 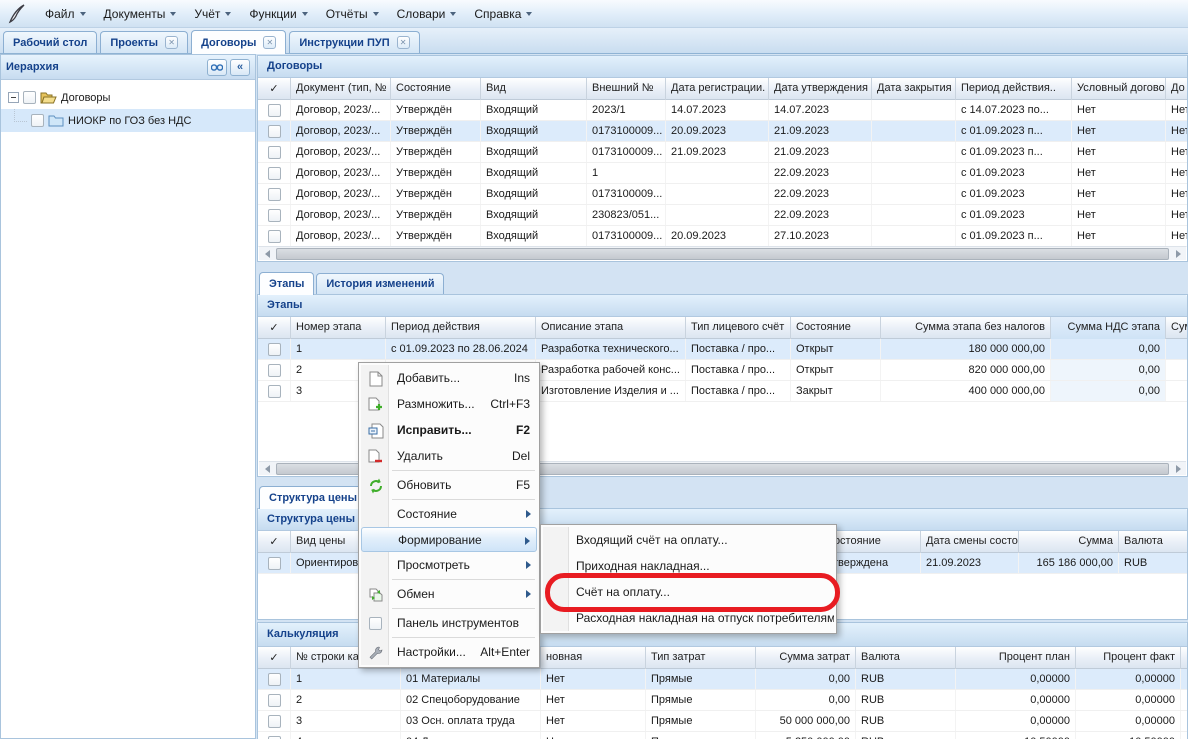 What do you see at coordinates (449, 565) in the screenshot?
I see `menu-item-view: Просмотреть` at bounding box center [449, 565].